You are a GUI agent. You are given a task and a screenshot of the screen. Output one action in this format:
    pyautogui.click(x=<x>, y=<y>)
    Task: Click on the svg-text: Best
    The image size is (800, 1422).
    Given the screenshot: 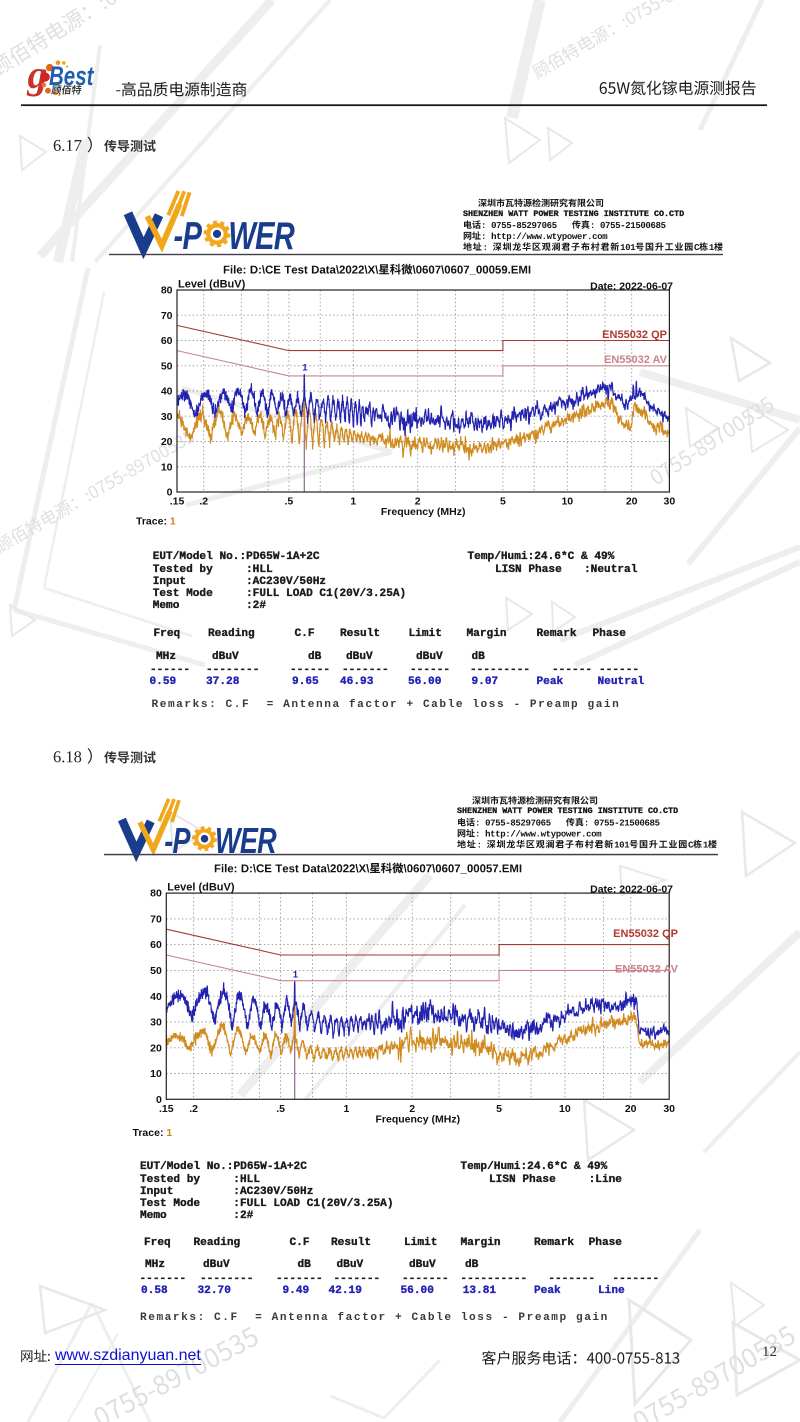 What is the action you would take?
    pyautogui.click(x=71, y=77)
    